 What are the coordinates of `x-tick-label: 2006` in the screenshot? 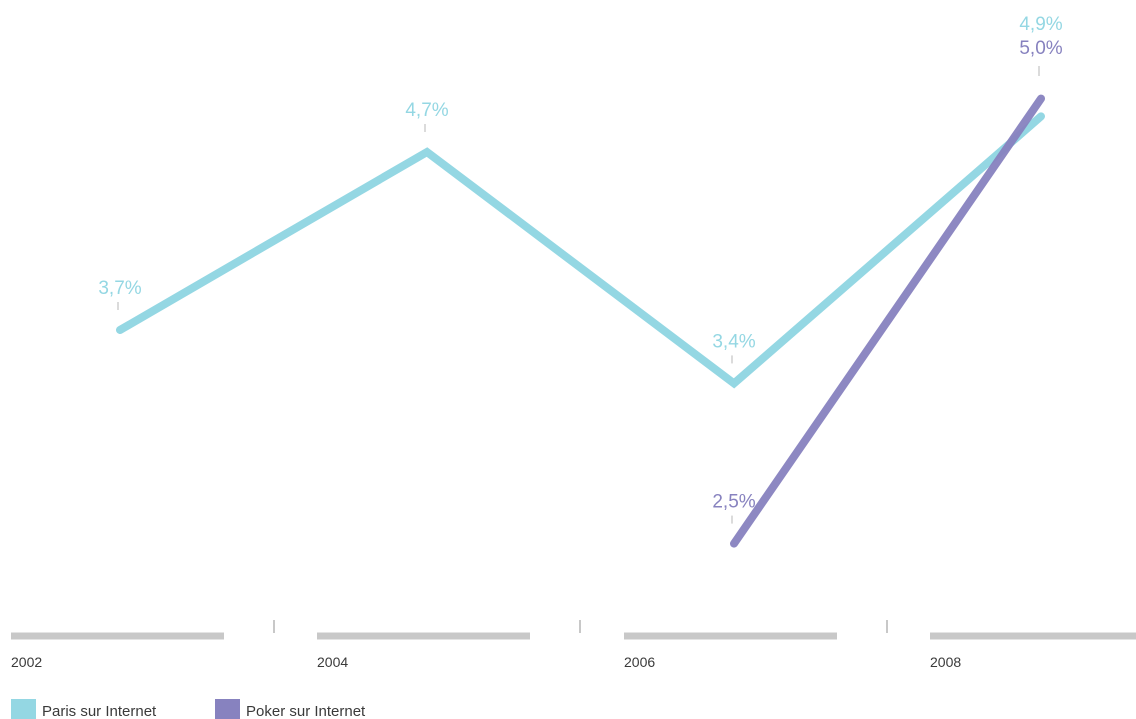 It's located at (639, 662).